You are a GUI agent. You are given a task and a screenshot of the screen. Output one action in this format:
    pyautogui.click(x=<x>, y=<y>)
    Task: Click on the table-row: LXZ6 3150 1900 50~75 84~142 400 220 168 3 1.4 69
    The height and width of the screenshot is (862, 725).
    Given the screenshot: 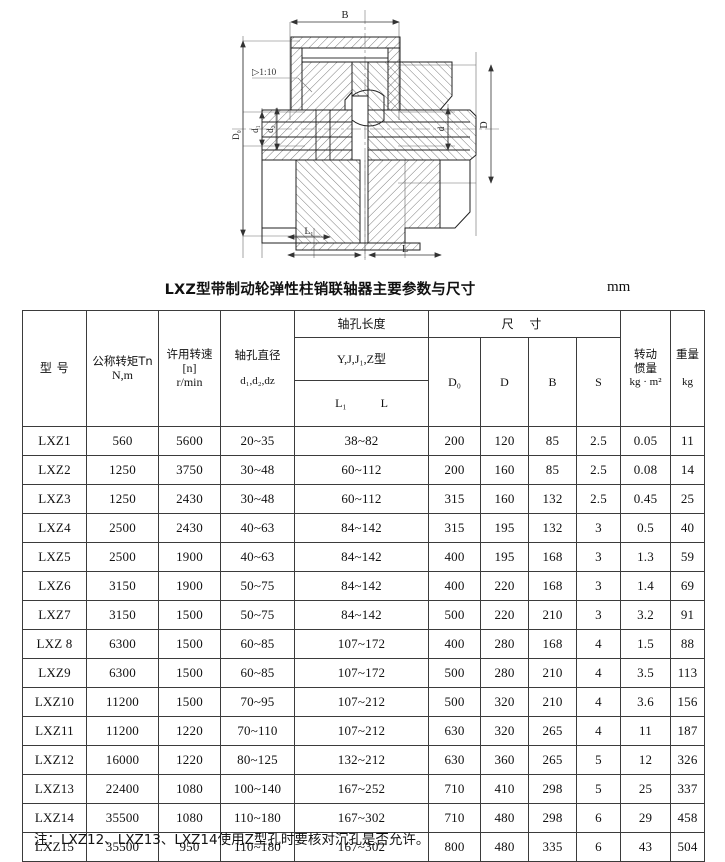 What is the action you would take?
    pyautogui.click(x=364, y=586)
    